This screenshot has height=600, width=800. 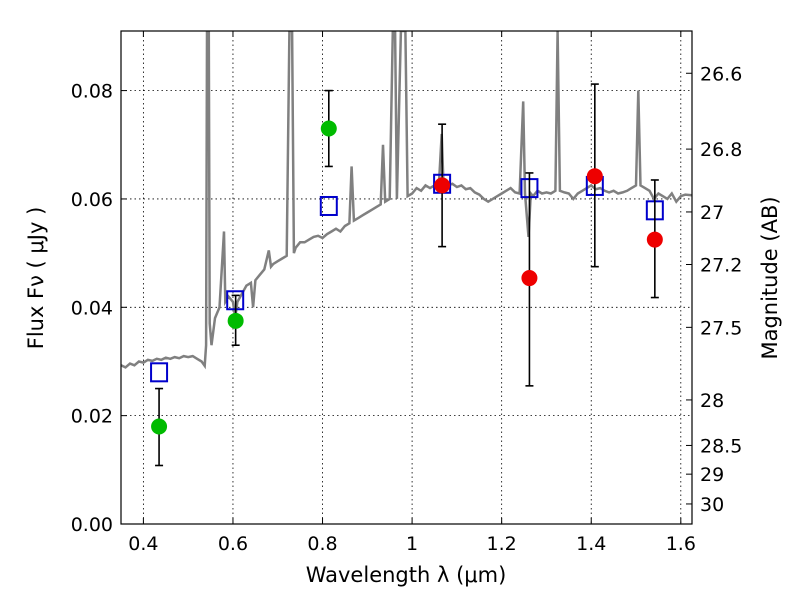 What do you see at coordinates (721, 74) in the screenshot?
I see `y-right-tick-label: 26.6` at bounding box center [721, 74].